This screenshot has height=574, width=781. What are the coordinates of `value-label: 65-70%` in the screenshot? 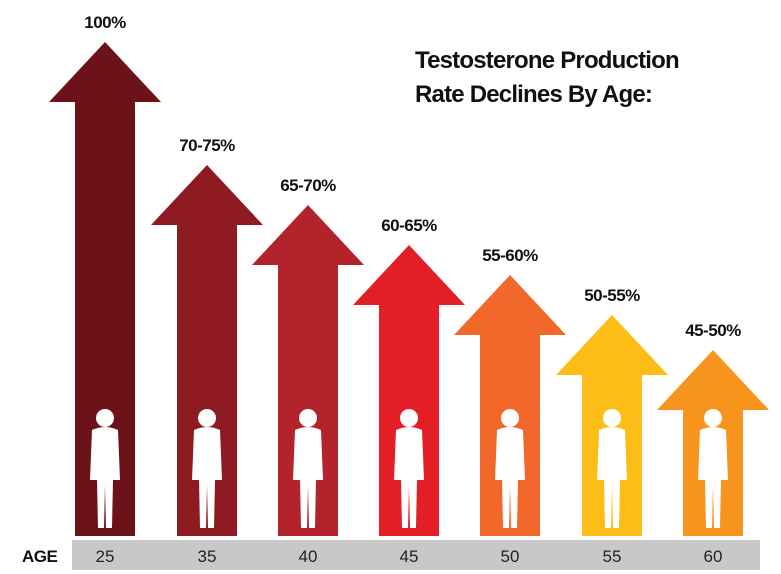 It's located at (308, 185).